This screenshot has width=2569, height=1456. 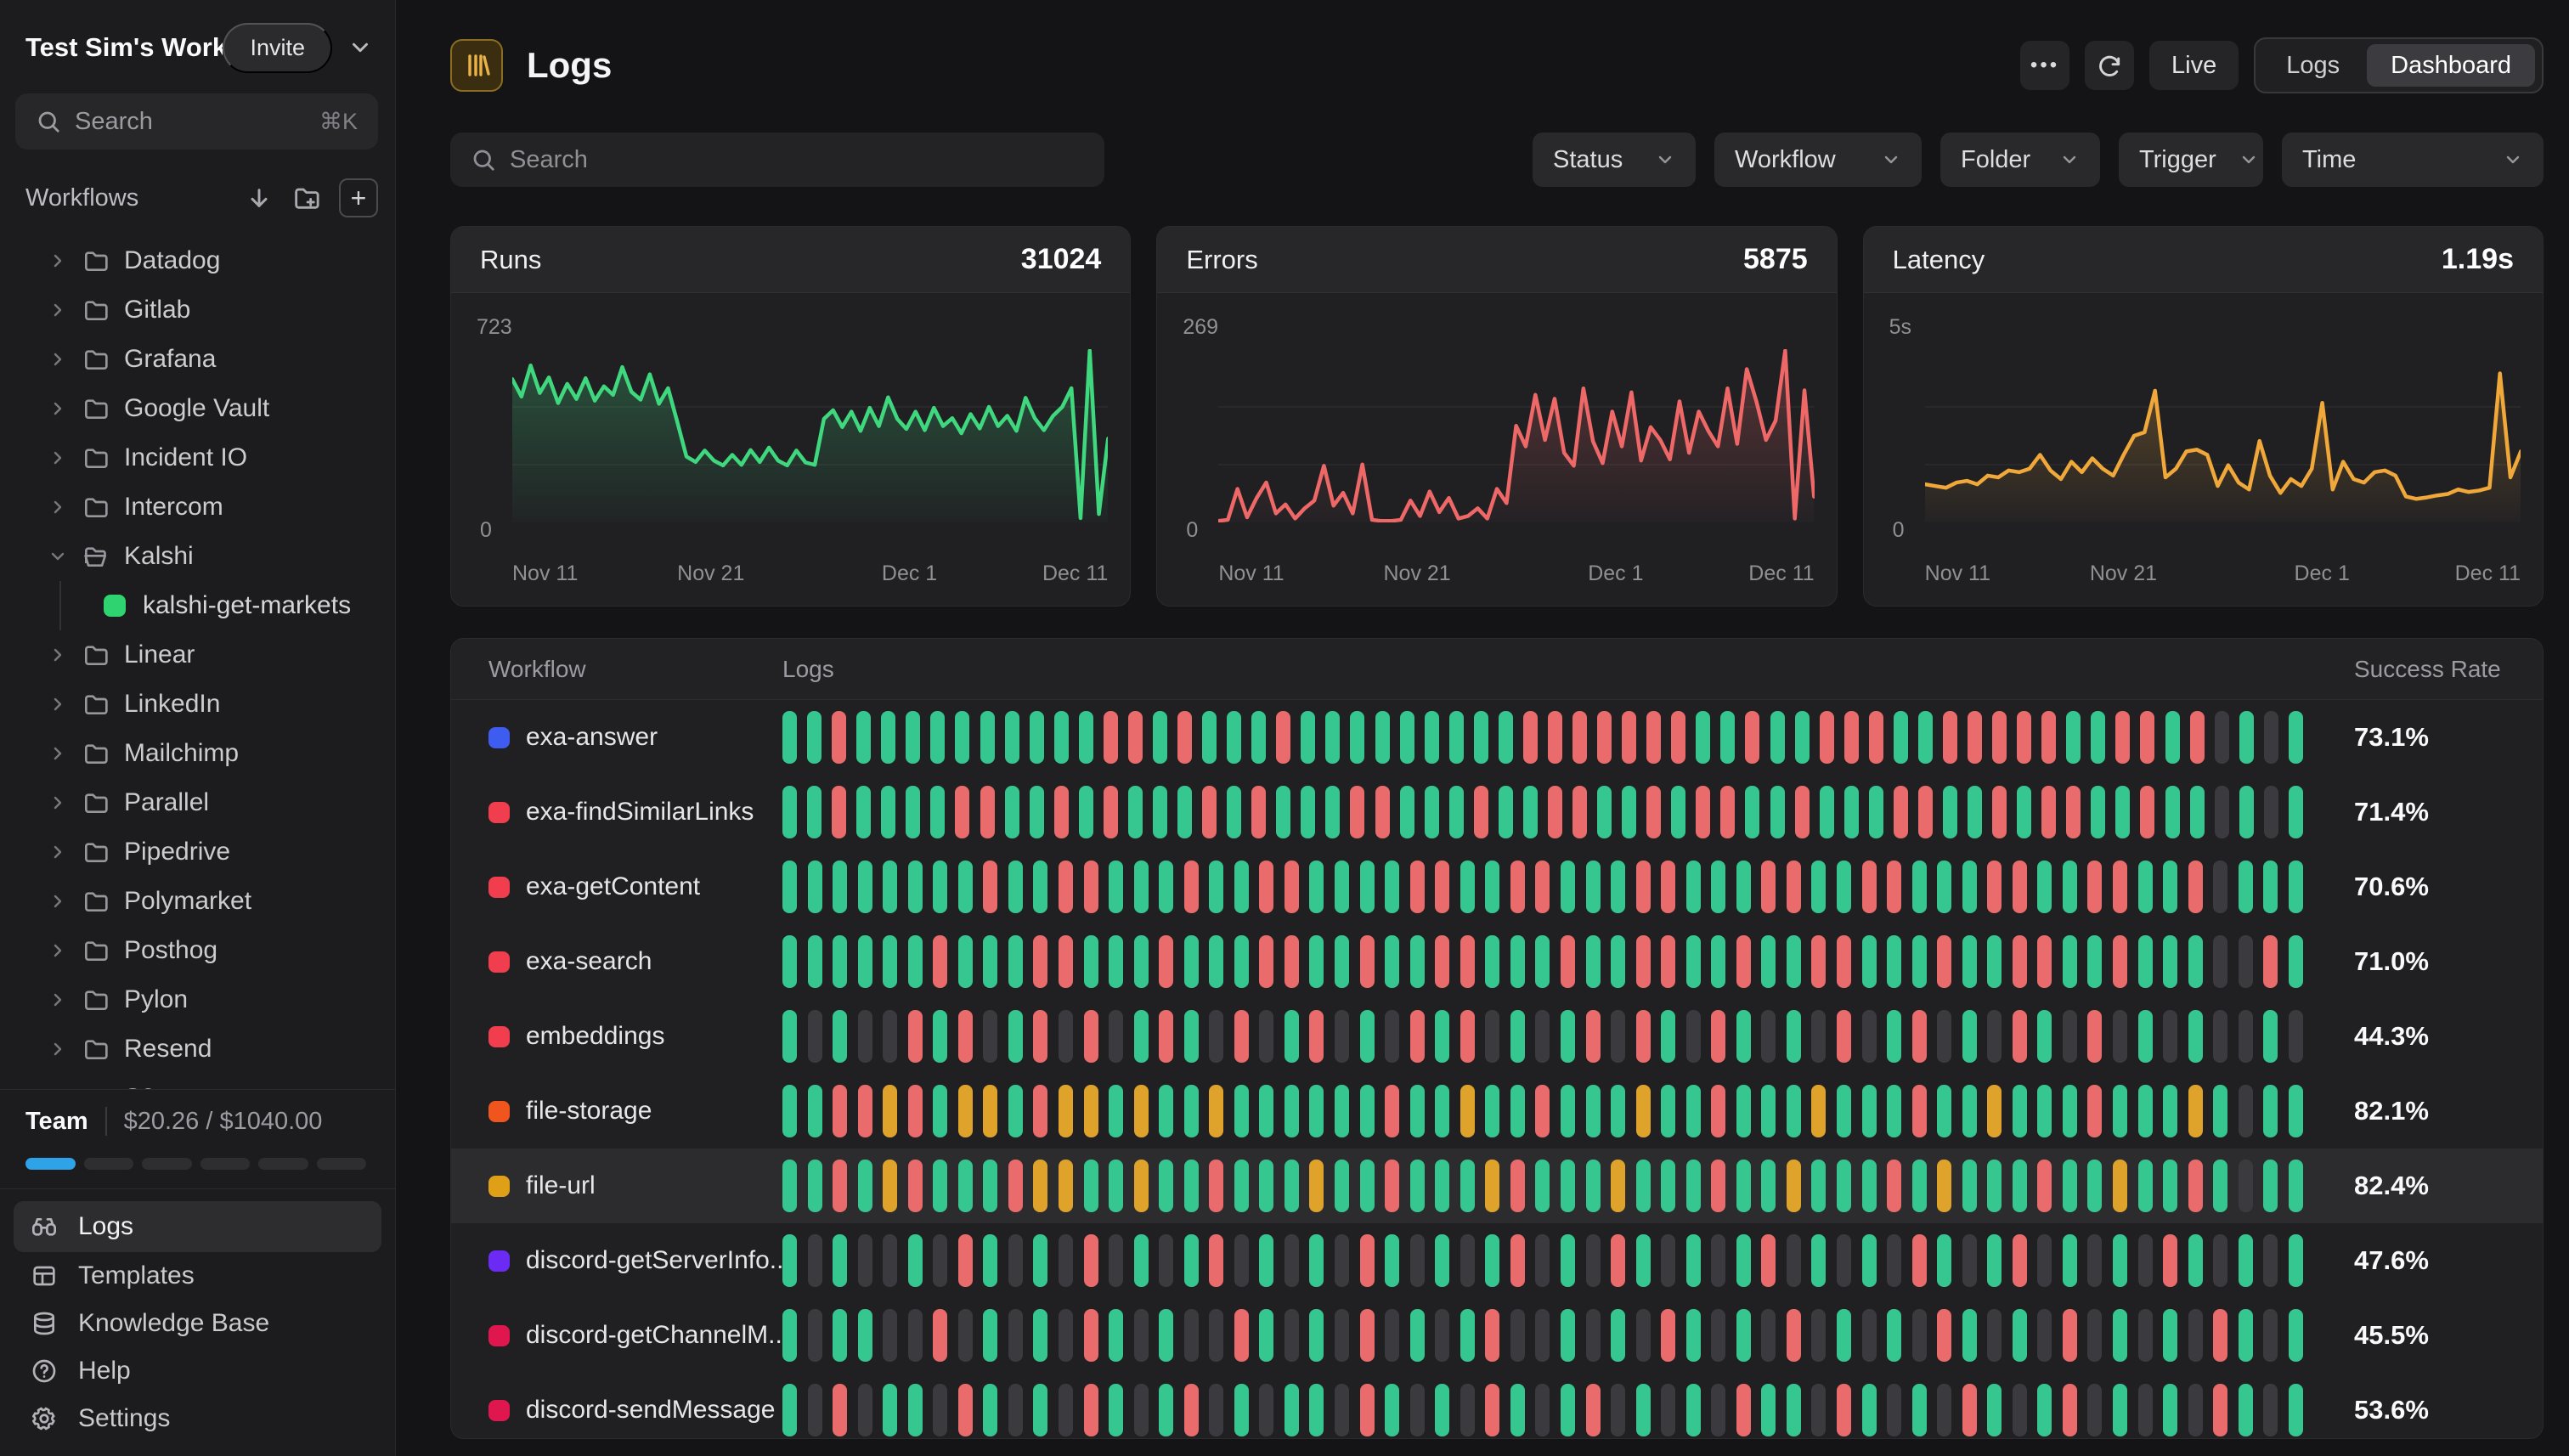 I want to click on table-row: exa-search 71.0%, so click(x=1497, y=961).